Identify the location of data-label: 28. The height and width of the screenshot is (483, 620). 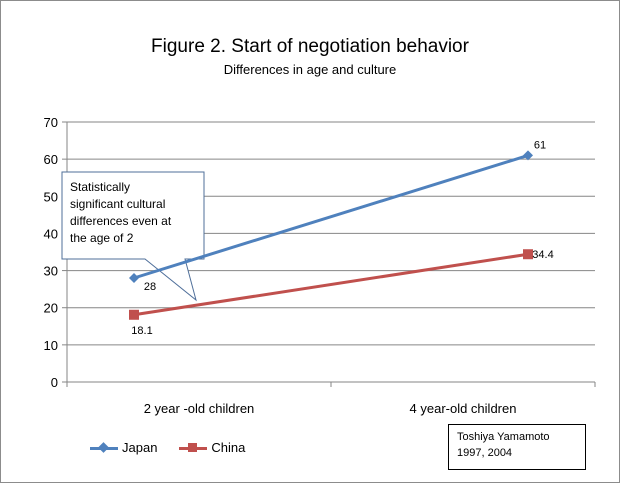
(150, 287).